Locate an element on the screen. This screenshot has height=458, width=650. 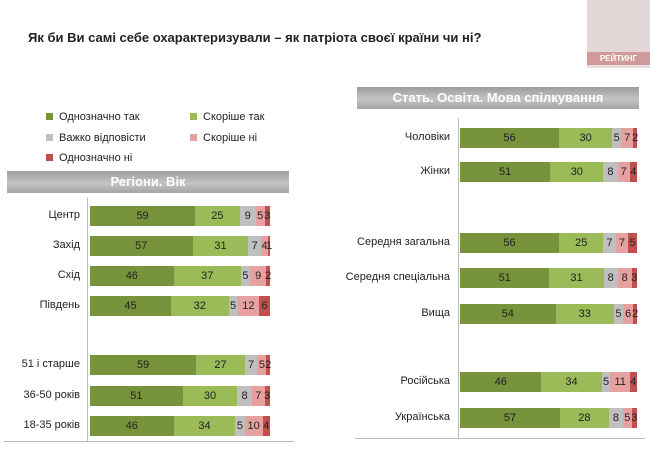
legend-item: Однозначно так is located at coordinates (93, 117).